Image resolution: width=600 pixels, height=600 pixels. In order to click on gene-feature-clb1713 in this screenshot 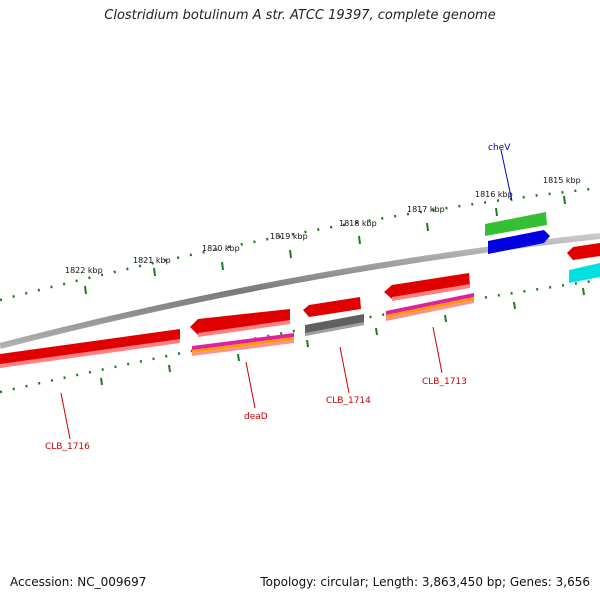, I will do `click(427, 286)`.